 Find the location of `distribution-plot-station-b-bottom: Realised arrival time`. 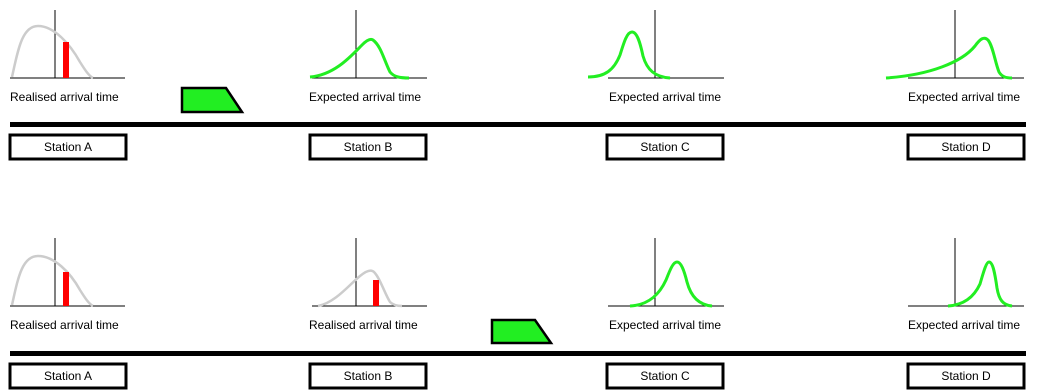

distribution-plot-station-b-bottom: Realised arrival time is located at coordinates (368, 285).